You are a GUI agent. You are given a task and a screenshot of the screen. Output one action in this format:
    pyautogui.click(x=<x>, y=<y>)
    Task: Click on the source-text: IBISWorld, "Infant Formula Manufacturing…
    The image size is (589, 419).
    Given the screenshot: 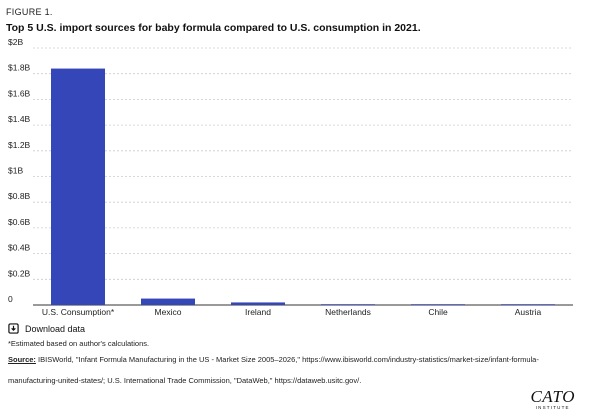 What is the action you would take?
    pyautogui.click(x=273, y=370)
    